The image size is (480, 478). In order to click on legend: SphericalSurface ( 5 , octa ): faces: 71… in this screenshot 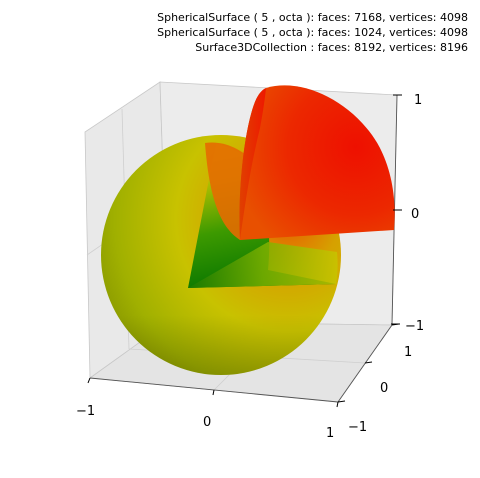, I will do `click(312, 32)`.